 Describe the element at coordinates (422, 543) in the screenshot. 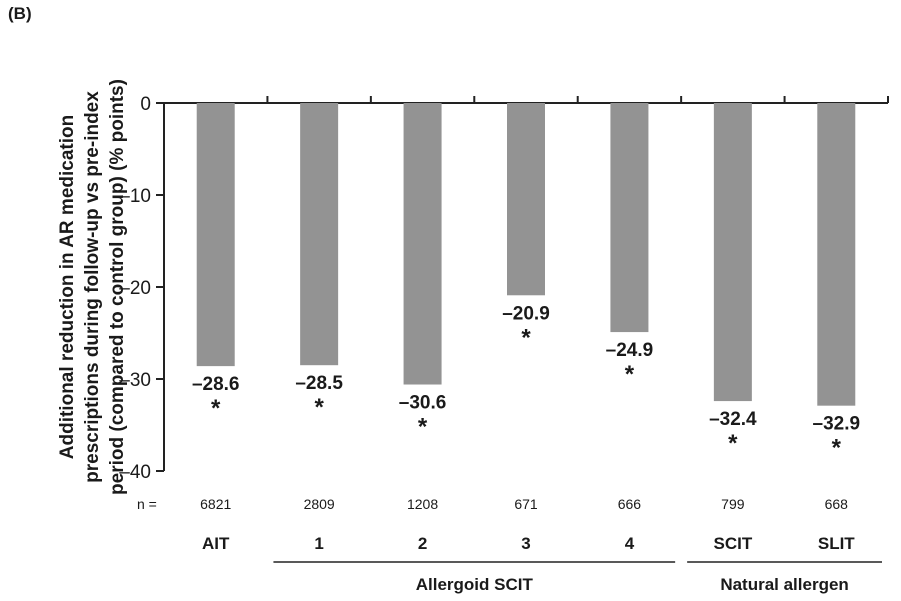

I see `category-label: 2` at that location.